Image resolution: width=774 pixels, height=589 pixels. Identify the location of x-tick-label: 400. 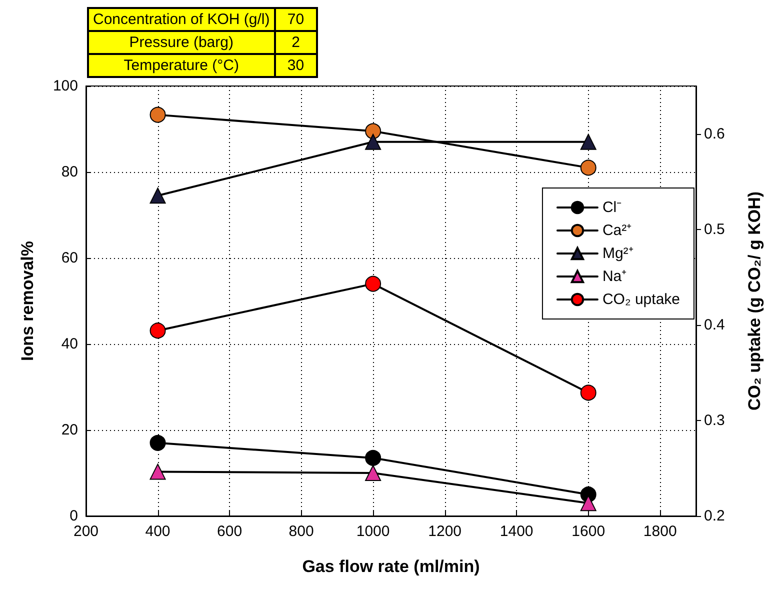
(157, 531).